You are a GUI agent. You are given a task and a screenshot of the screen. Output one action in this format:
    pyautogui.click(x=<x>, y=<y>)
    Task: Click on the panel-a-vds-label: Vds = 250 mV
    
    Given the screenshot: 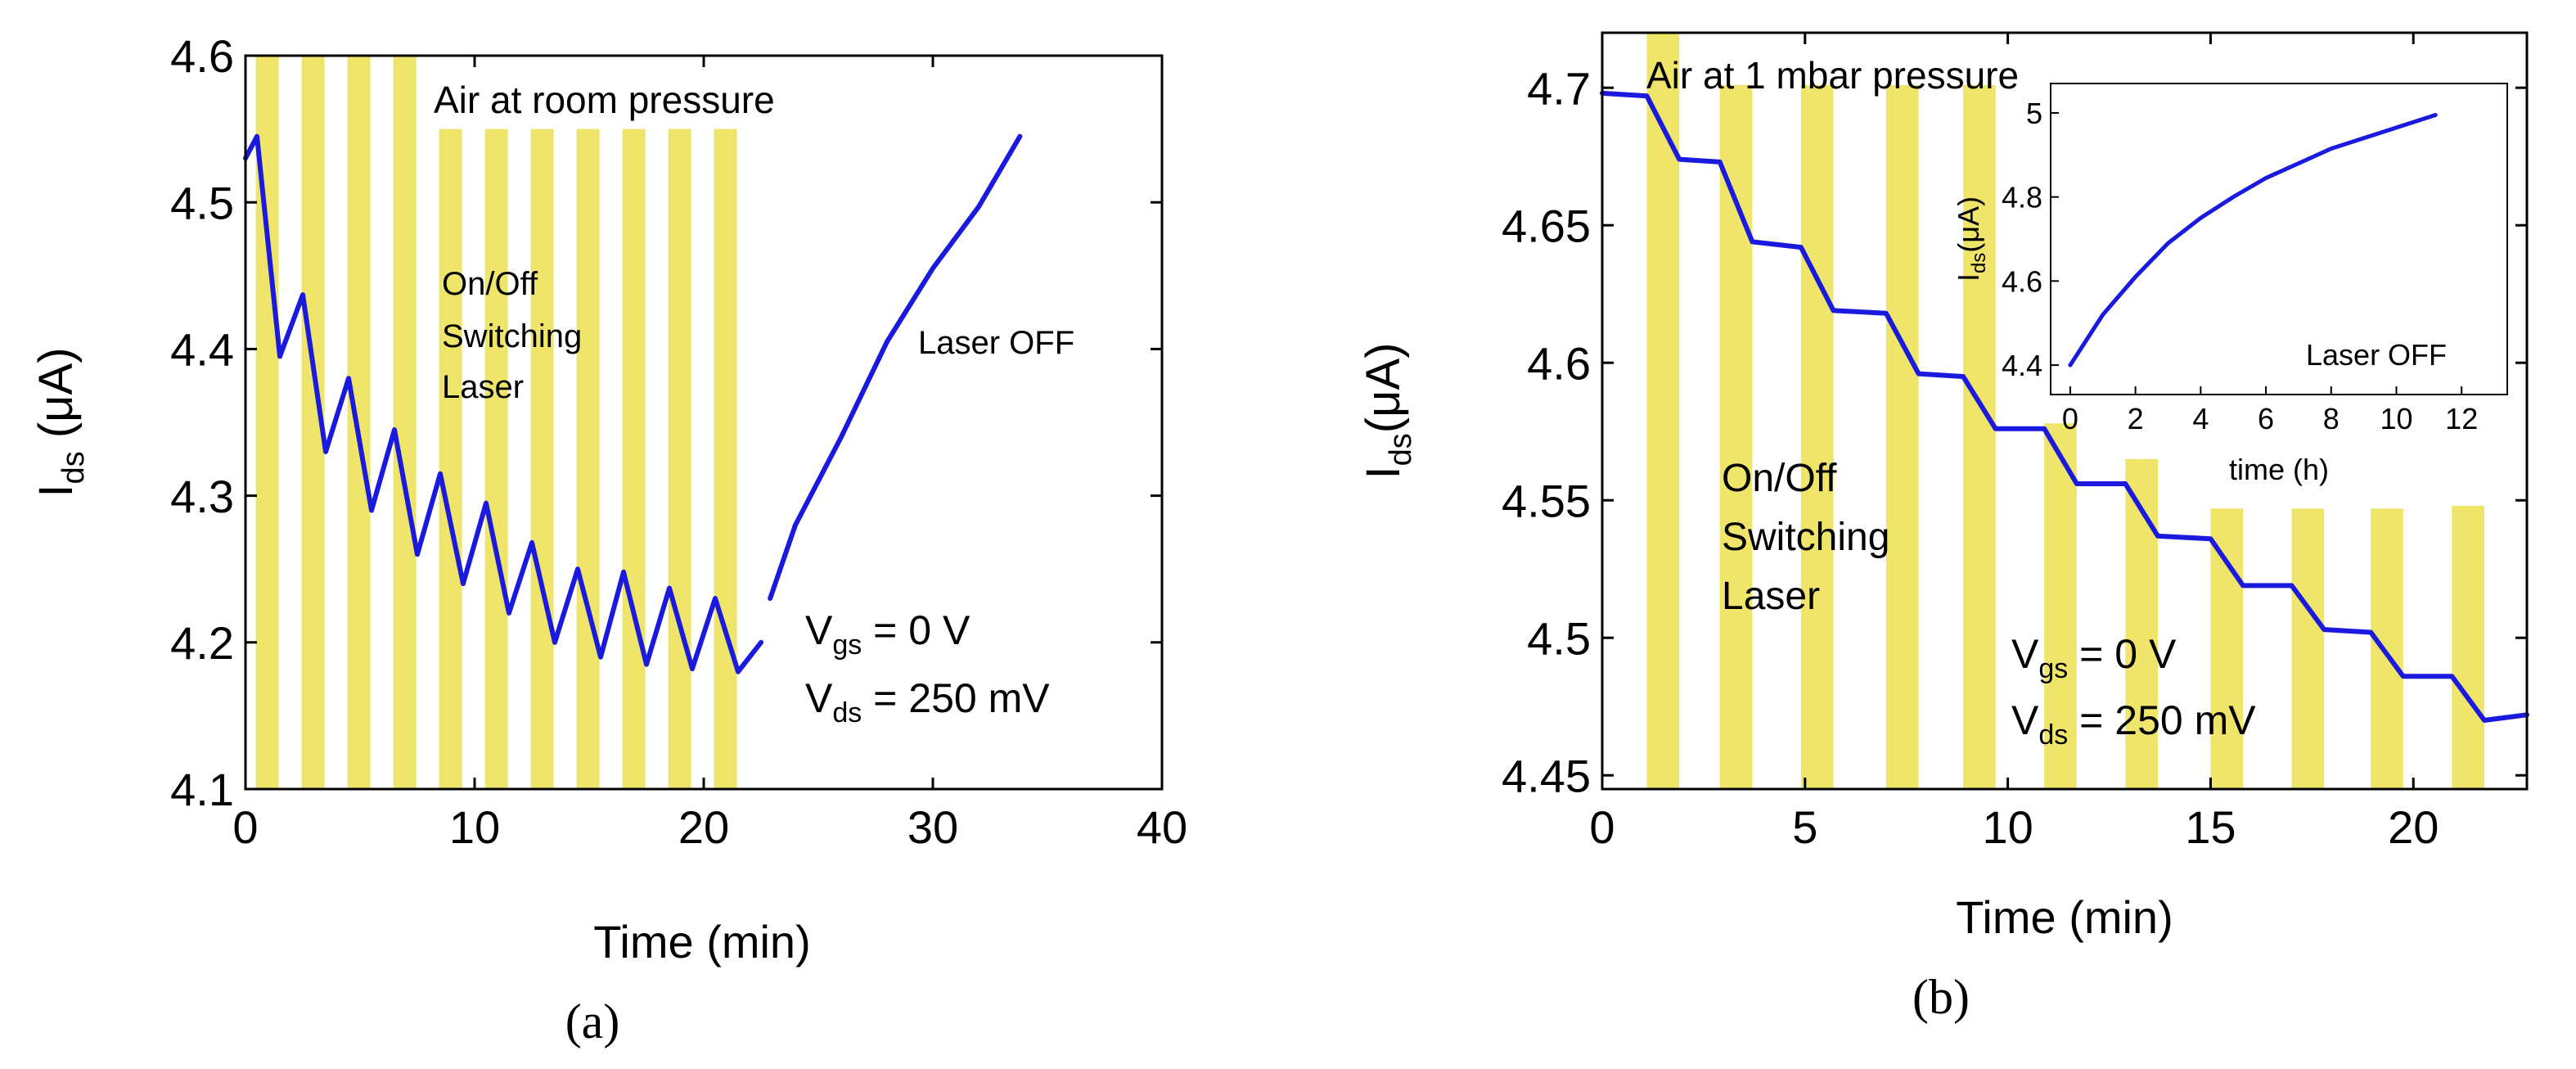 What is the action you would take?
    pyautogui.click(x=927, y=701)
    